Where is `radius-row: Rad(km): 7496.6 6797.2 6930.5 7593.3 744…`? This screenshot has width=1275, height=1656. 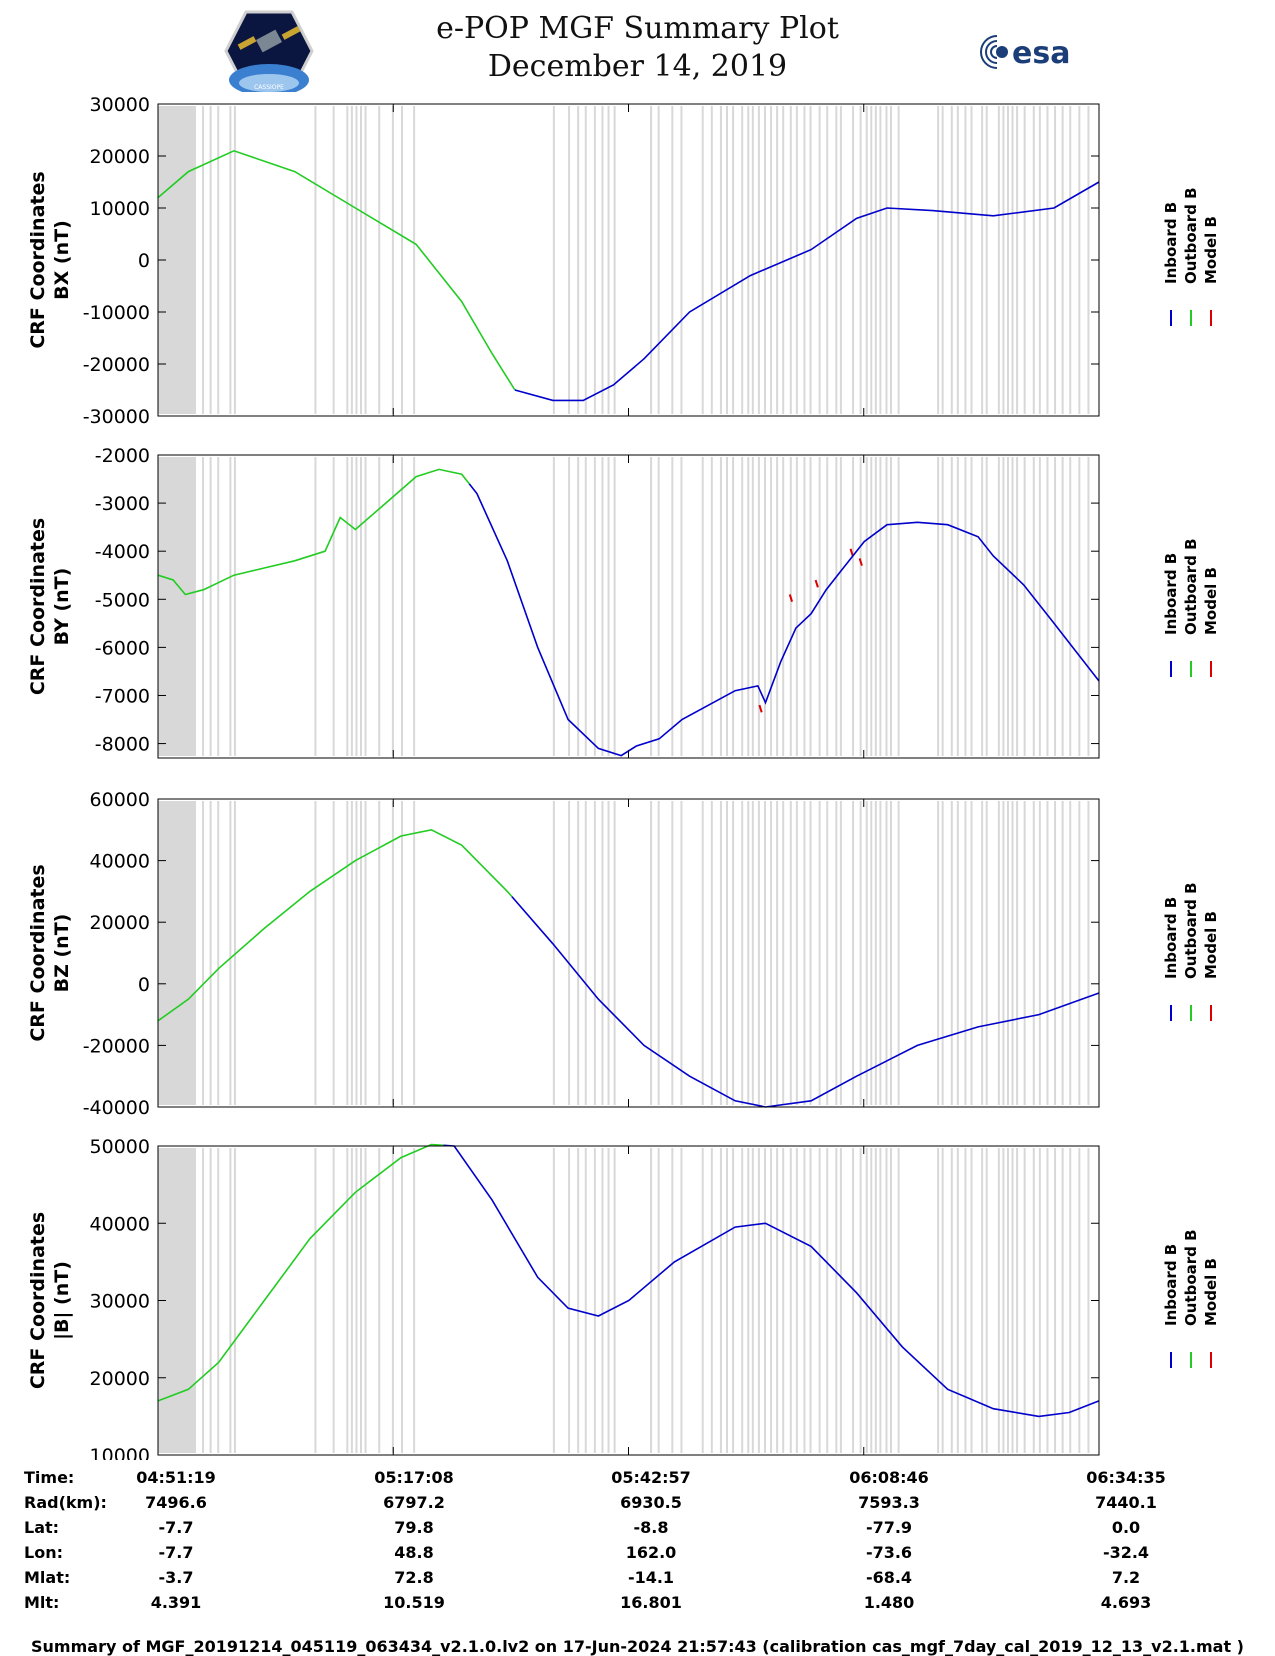
radius-row: Rad(km): 7496.6 6797.2 6930.5 7593.3 744… is located at coordinates (640, 1505).